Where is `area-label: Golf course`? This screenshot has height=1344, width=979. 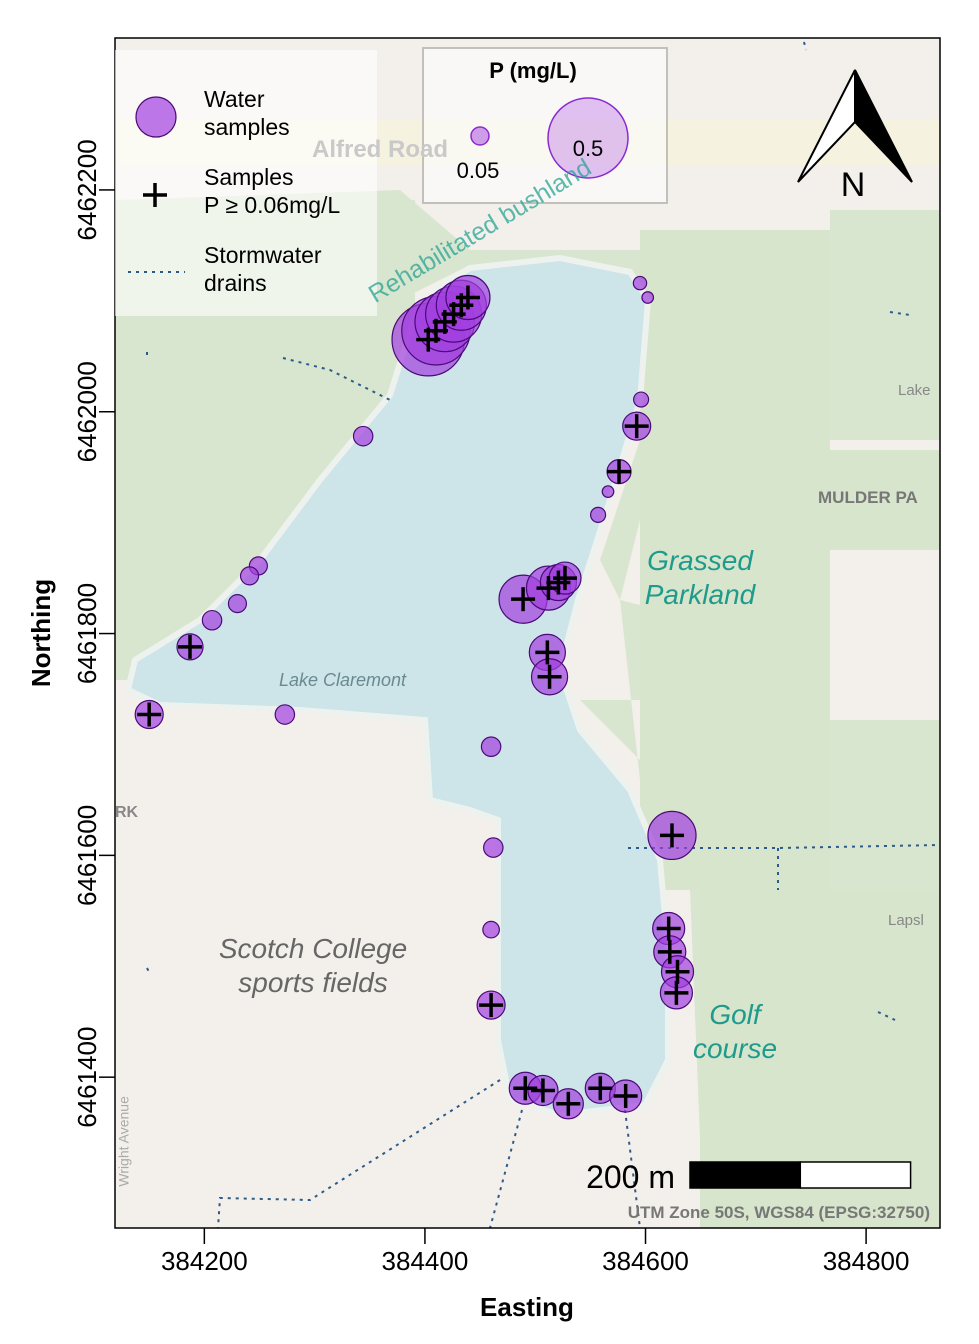
area-label: Golf course is located at coordinates (735, 1031).